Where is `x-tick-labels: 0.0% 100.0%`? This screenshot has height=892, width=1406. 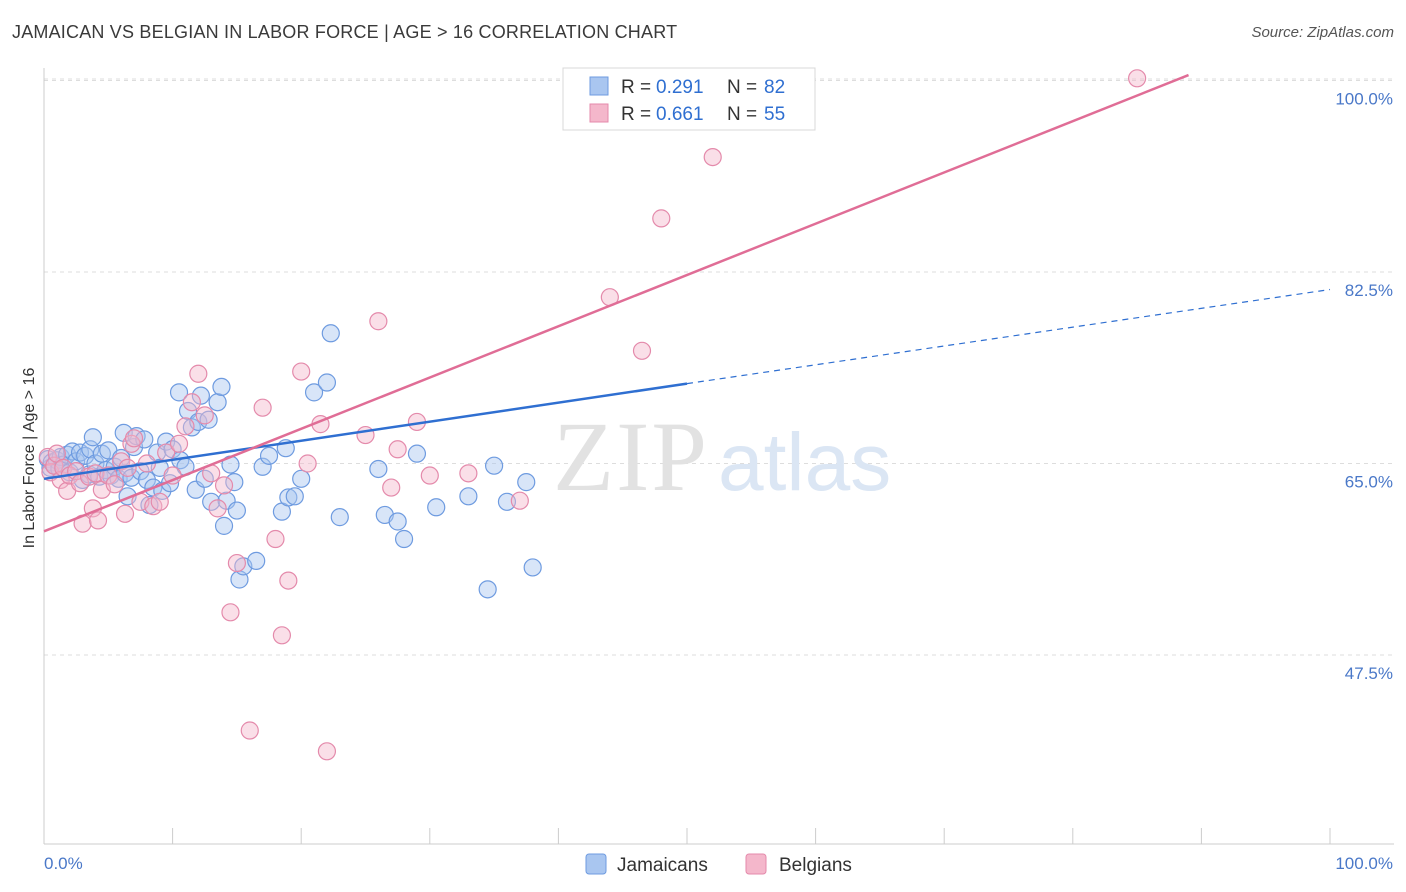 x-tick-labels: 0.0% 100.0% is located at coordinates (718, 863).